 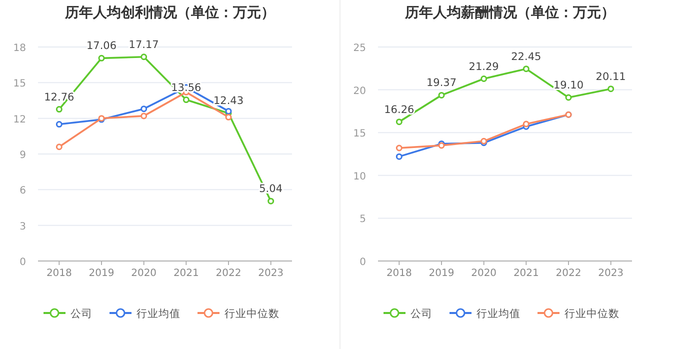 I want to click on data-label: 17.17, so click(x=143, y=44).